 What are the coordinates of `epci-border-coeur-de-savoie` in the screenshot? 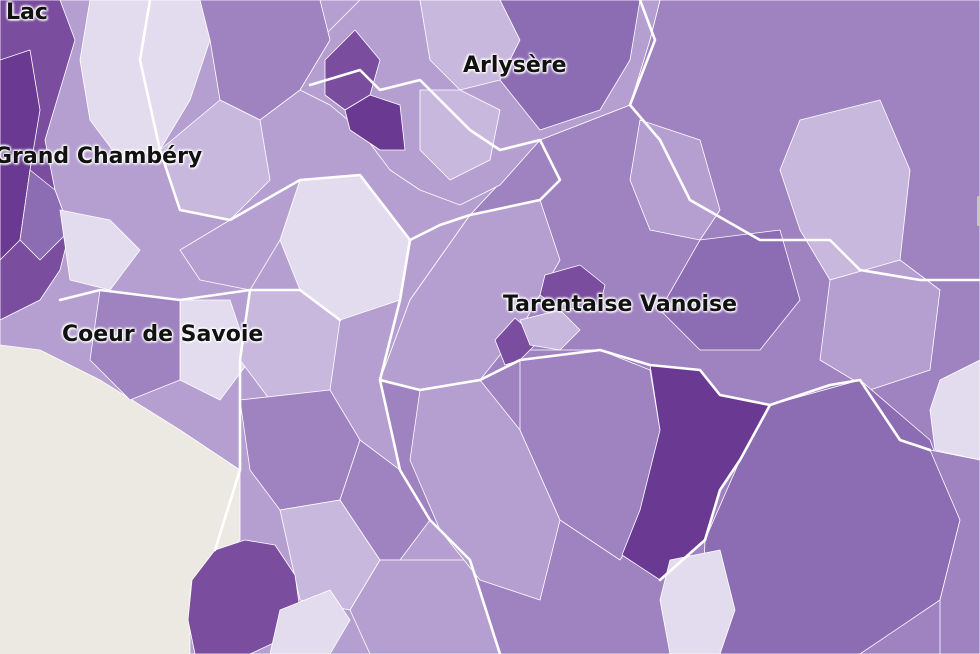 It's located at (200, 420).